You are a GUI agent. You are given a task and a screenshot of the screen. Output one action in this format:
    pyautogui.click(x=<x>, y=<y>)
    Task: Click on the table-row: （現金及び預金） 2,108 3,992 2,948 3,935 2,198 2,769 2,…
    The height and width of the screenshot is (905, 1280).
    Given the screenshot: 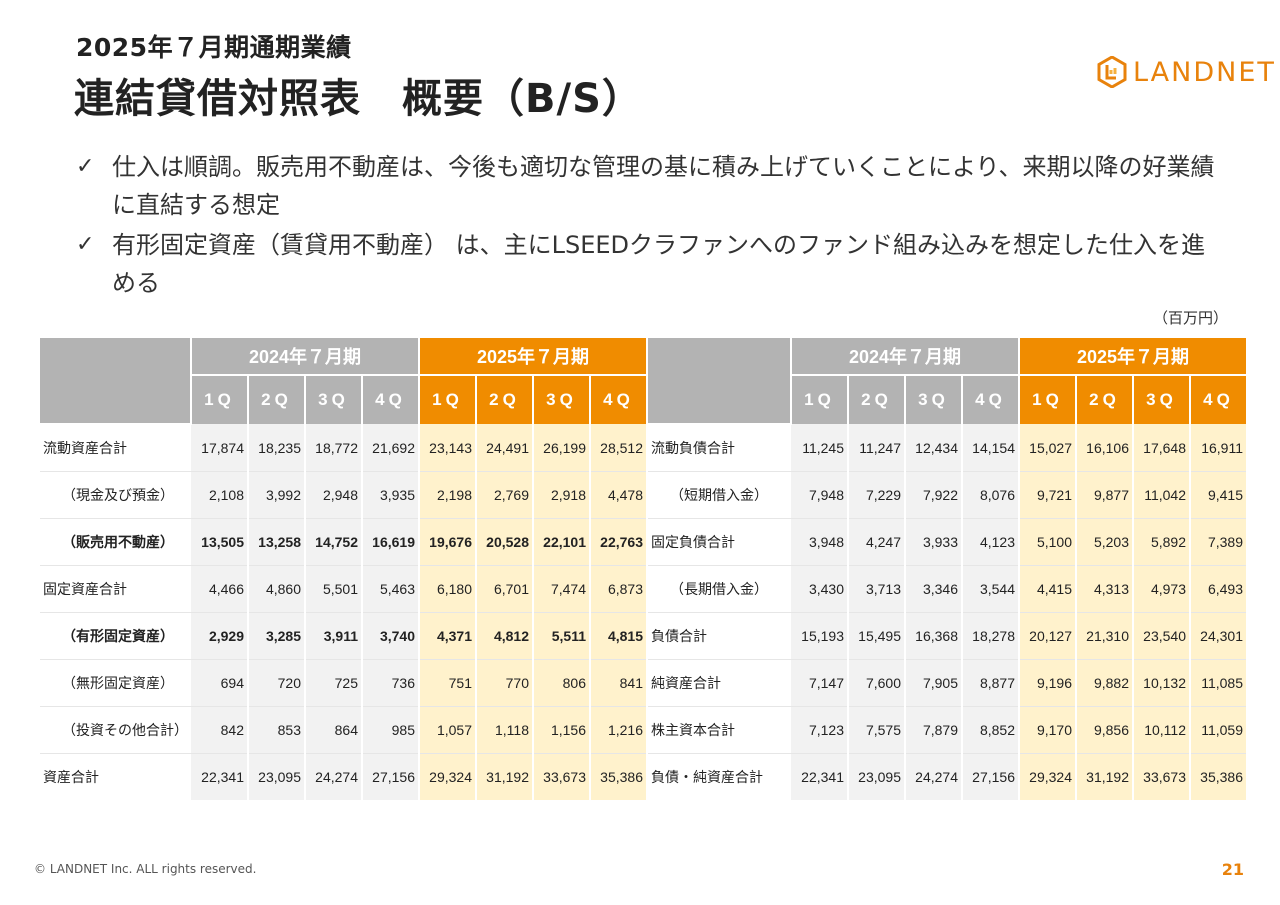 What is the action you would take?
    pyautogui.click(x=644, y=495)
    